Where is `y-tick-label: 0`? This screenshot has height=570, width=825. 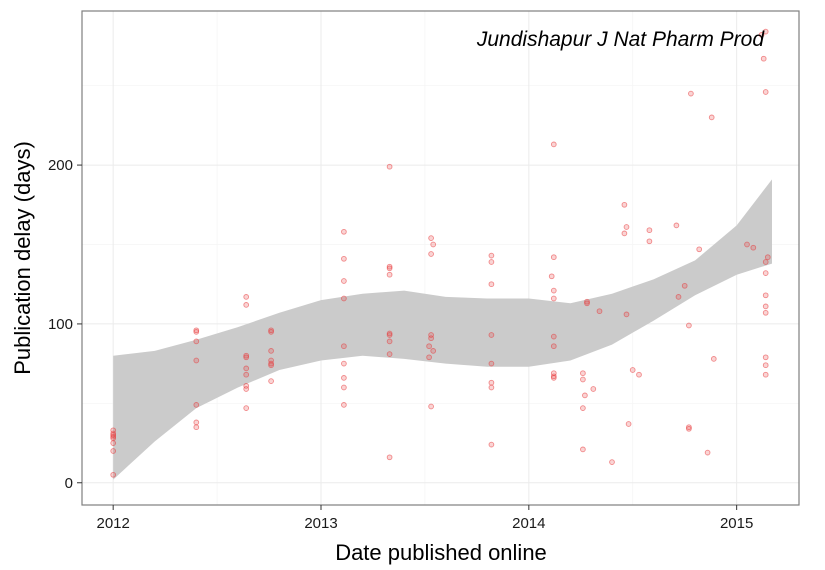
y-tick-label: 0 is located at coordinates (69, 483).